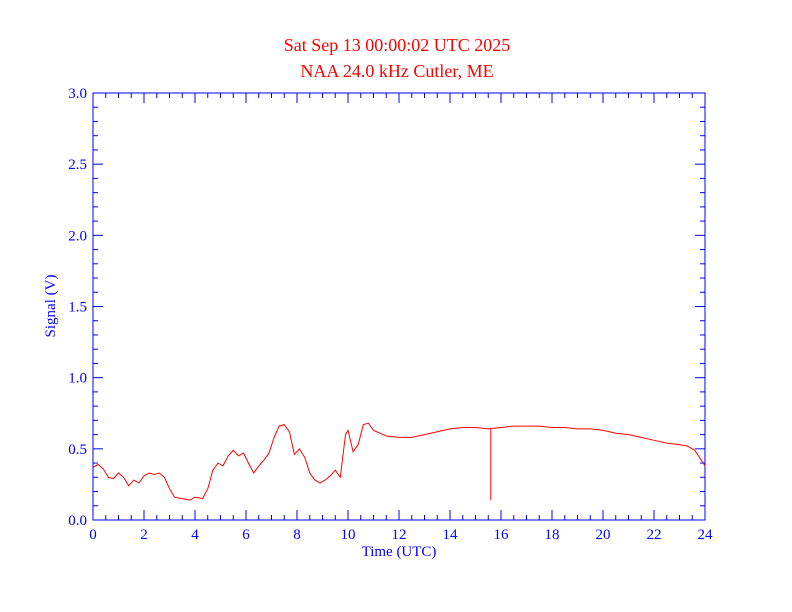 The width and height of the screenshot is (792, 612). I want to click on x-tick-label: 2, so click(144, 535).